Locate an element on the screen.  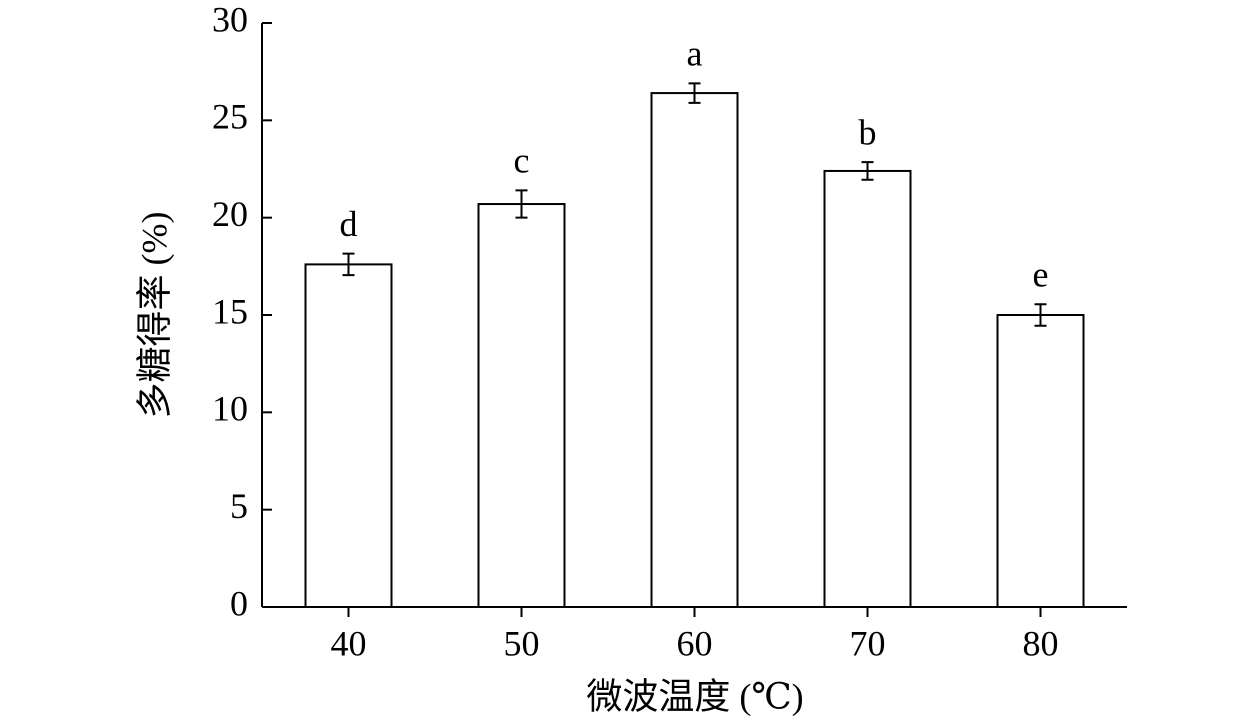
y-tick-label: 0 is located at coordinates (239, 603).